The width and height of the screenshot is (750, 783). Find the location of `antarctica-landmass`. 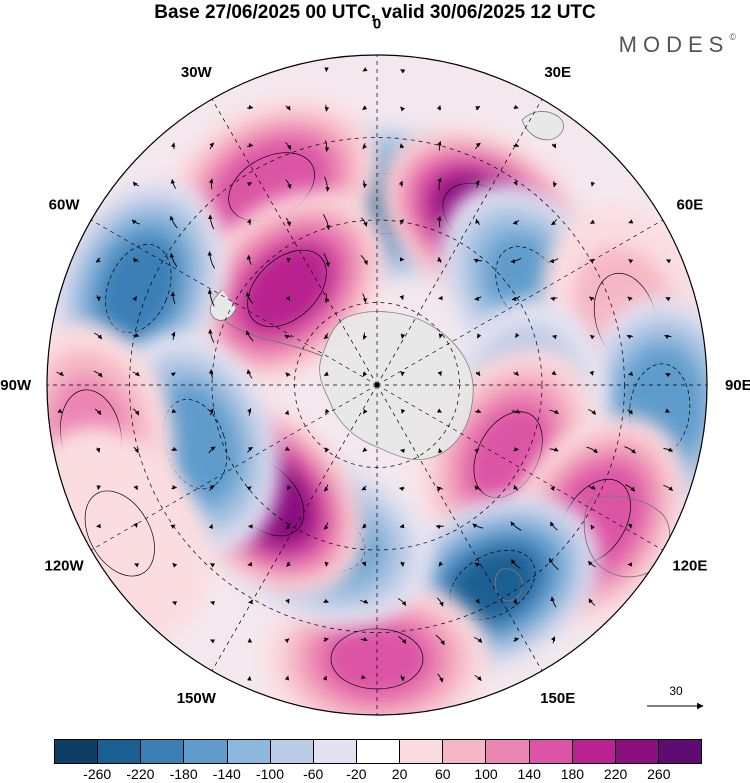

antarctica-landmass is located at coordinates (396, 385).